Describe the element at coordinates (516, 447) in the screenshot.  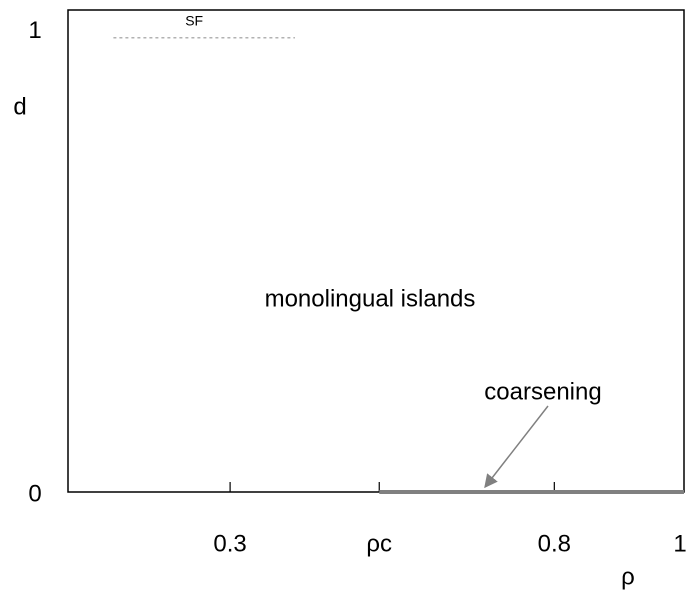
I see `annotation-arrow` at that location.